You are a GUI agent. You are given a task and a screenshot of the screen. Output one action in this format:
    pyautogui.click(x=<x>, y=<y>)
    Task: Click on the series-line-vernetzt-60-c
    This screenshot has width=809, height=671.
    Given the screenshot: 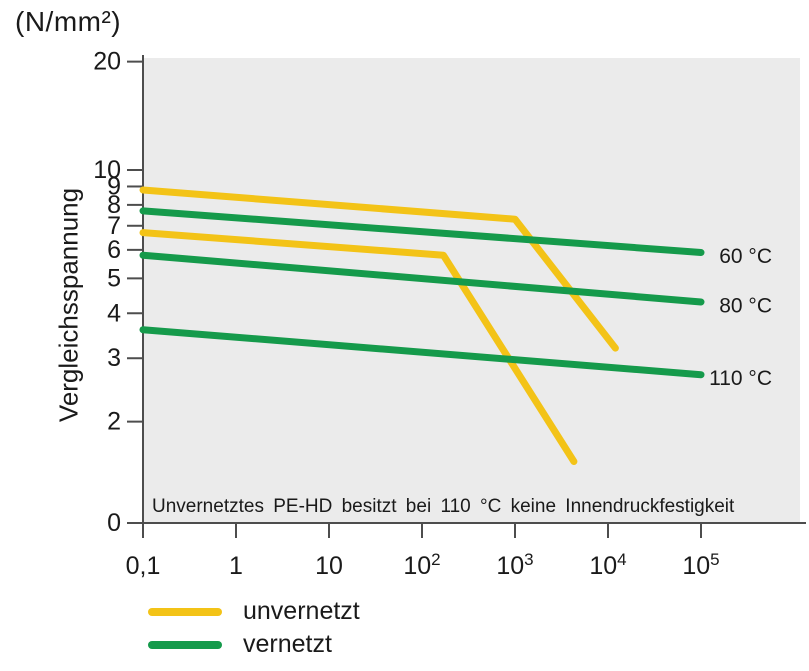 What is the action you would take?
    pyautogui.click(x=422, y=231)
    